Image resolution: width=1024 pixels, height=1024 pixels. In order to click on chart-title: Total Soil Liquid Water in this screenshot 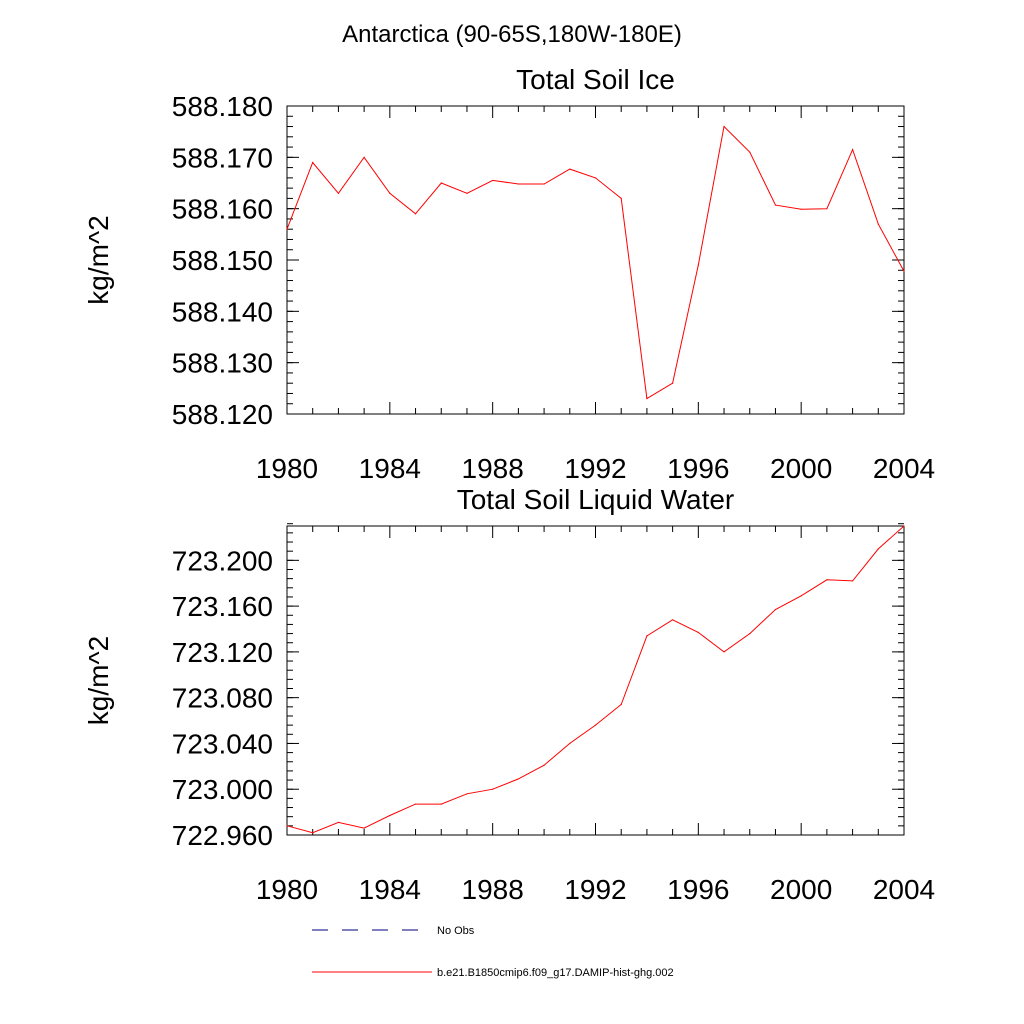, I will do `click(596, 499)`.